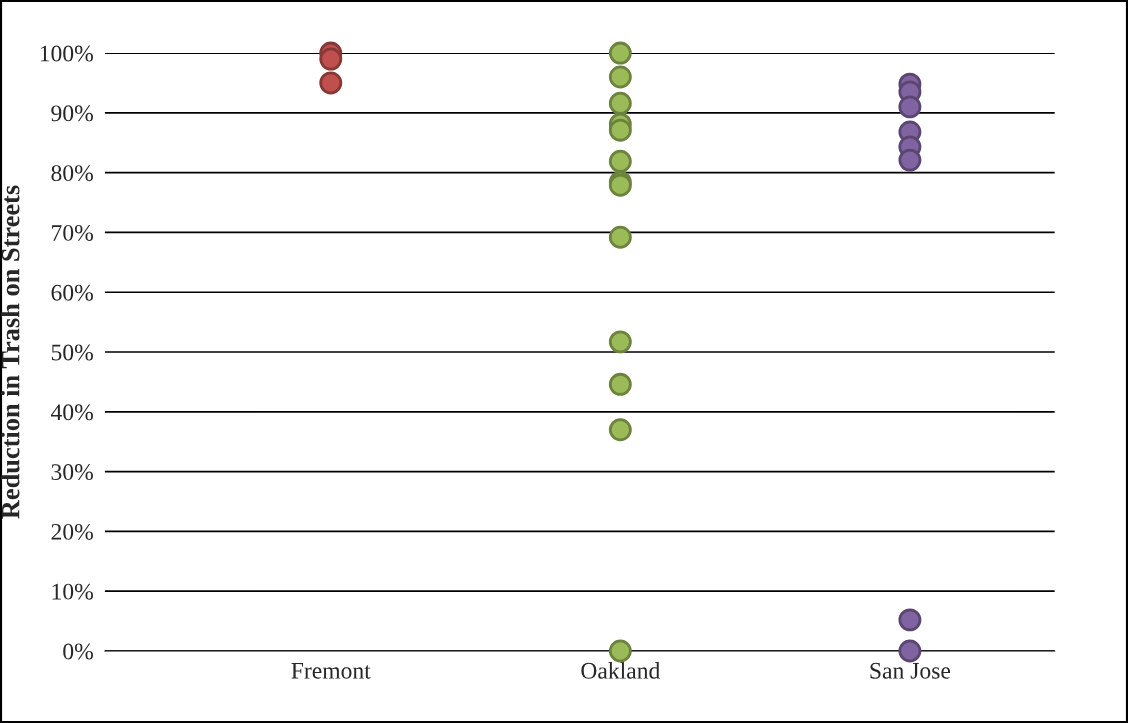 The height and width of the screenshot is (723, 1128). I want to click on y-tick-label: 60%, so click(72, 292).